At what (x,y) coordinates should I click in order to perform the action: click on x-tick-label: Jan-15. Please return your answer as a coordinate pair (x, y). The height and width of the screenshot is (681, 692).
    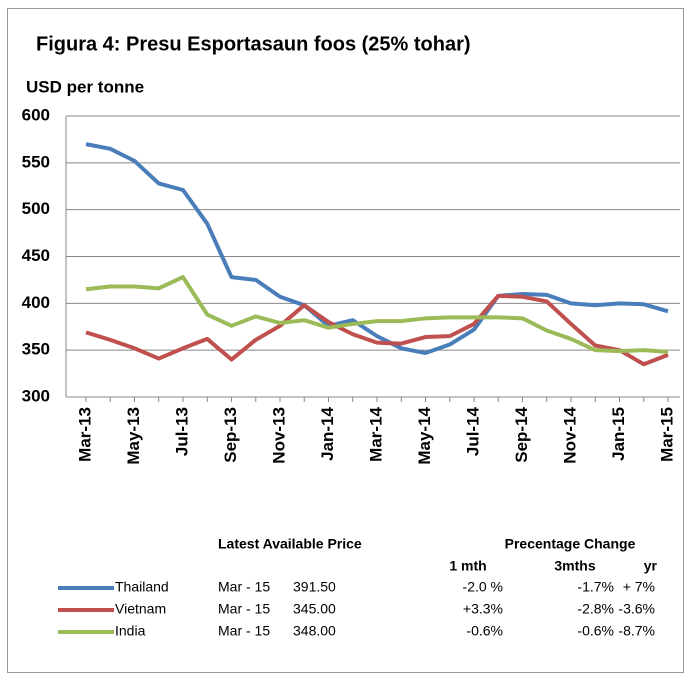
    Looking at the image, I should click on (618, 434).